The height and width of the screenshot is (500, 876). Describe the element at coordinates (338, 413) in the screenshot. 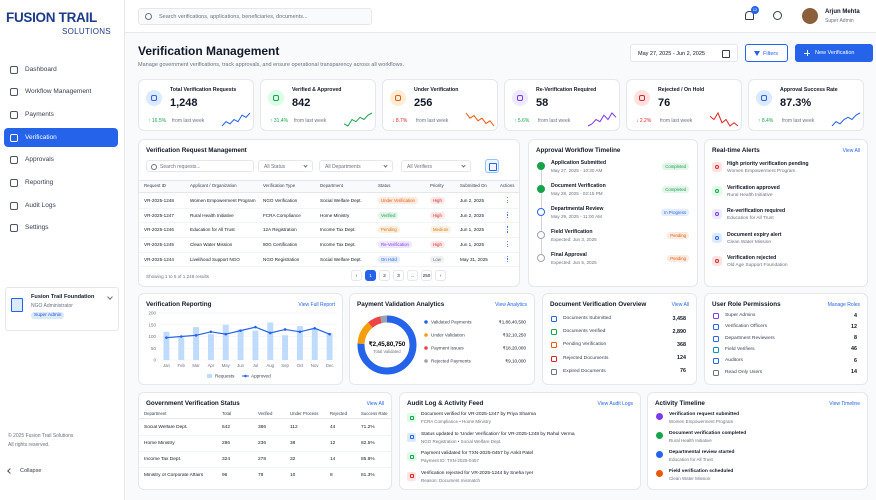

I see `column-header: Rejected` at that location.